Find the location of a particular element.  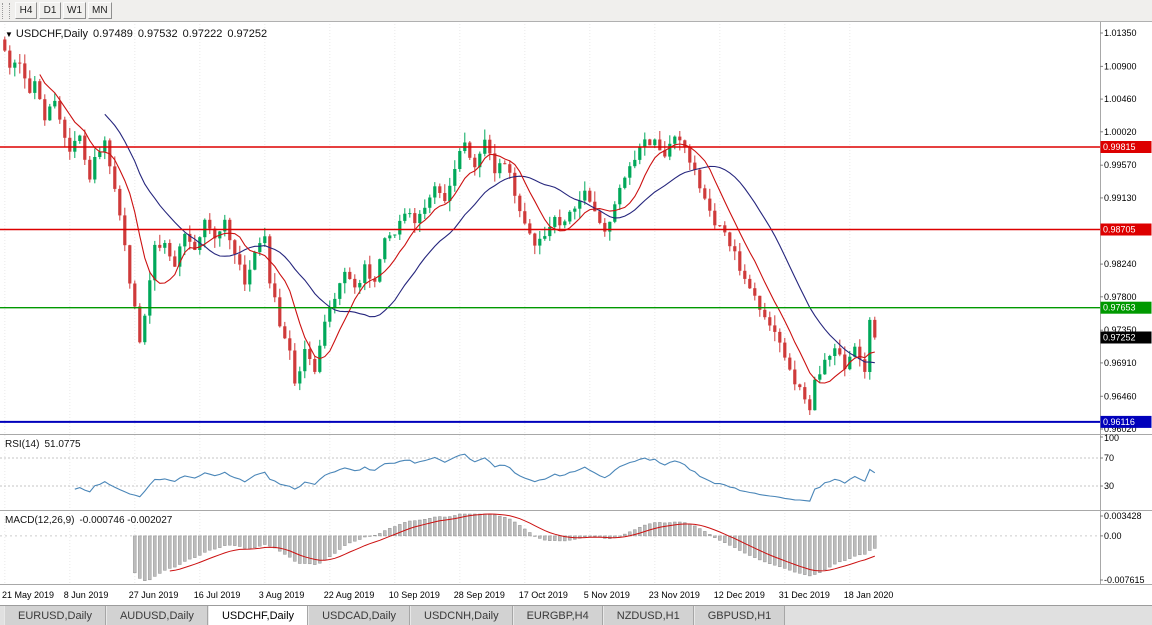

price-axis-badges: 0.99815 0.98705 0.97653 0.97252 0.96116 is located at coordinates (1126, 284).